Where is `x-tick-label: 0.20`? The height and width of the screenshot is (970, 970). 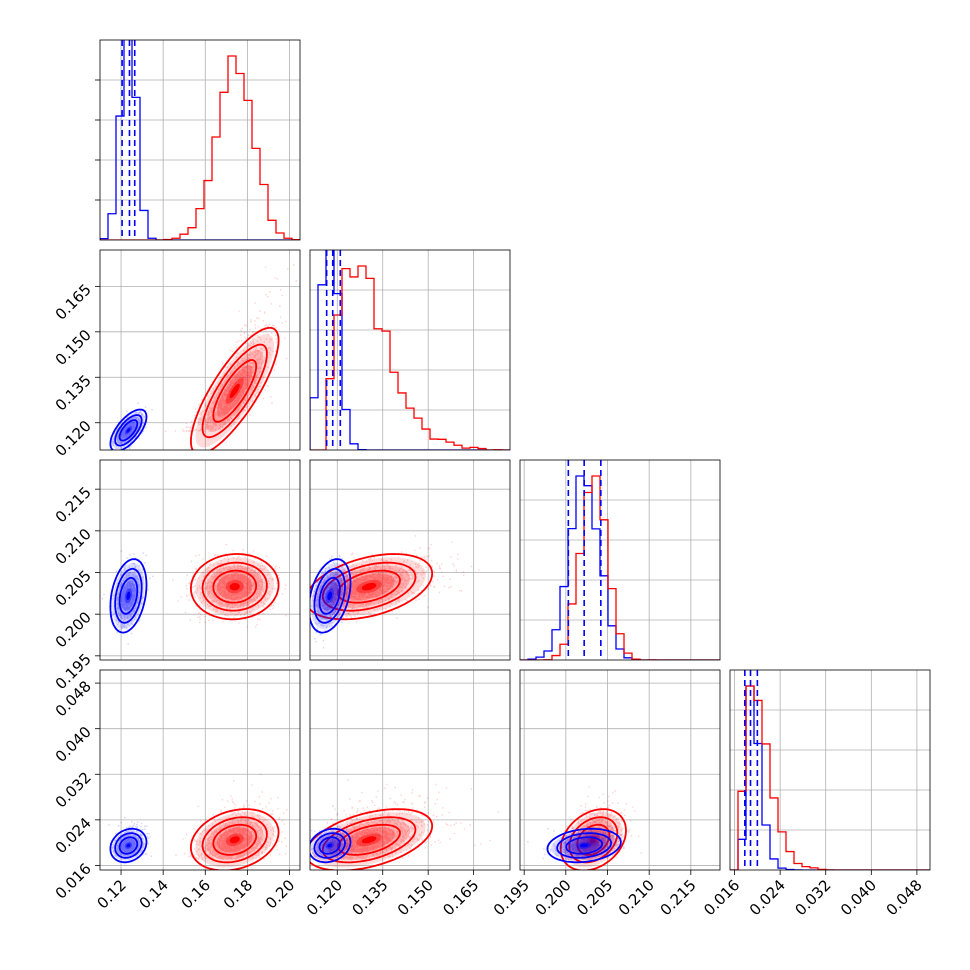 x-tick-label: 0.20 is located at coordinates (280, 894).